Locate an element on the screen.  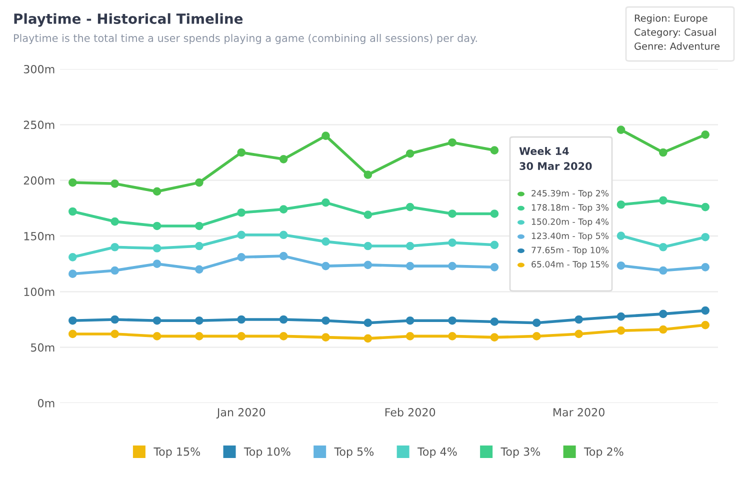
y-tick-label: 200m is located at coordinates (39, 180).